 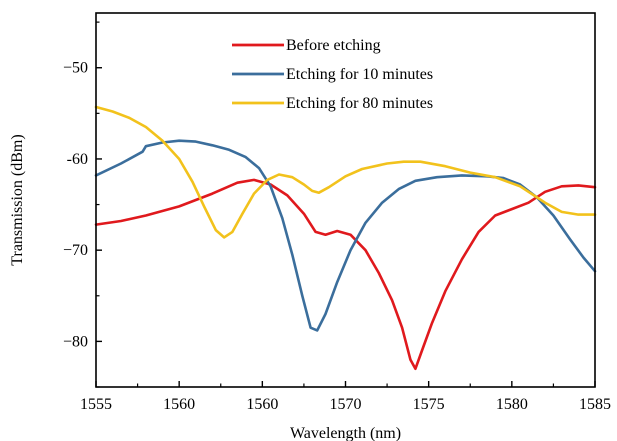 What do you see at coordinates (82, 204) in the screenshot?
I see `y-axis-ticks: −80 −70 -60 −50` at bounding box center [82, 204].